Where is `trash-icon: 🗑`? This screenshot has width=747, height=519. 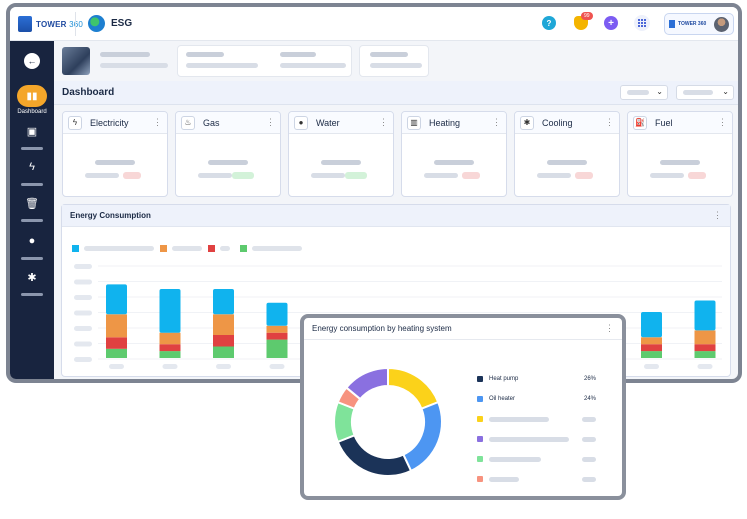
trash-icon: 🗑 is located at coordinates (32, 204).